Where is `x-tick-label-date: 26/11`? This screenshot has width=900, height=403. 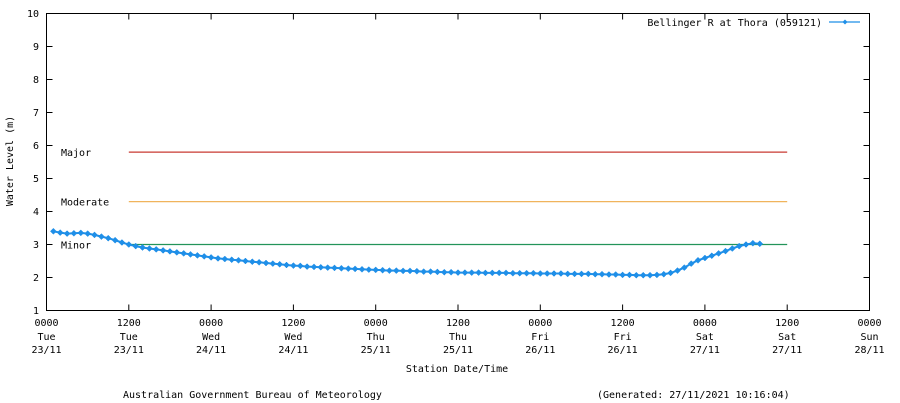 x-tick-label-date: 26/11 is located at coordinates (540, 350).